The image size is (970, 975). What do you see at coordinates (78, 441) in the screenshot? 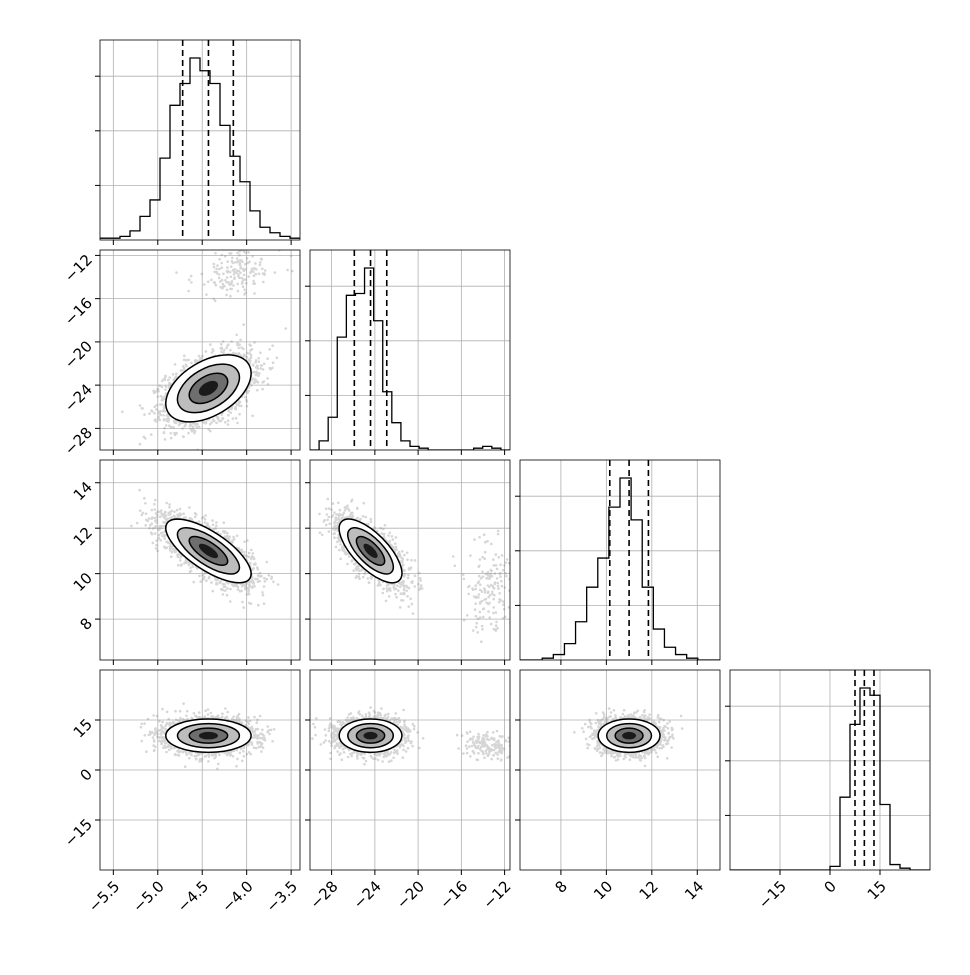
I see `y-tick-label: −28` at bounding box center [78, 441].